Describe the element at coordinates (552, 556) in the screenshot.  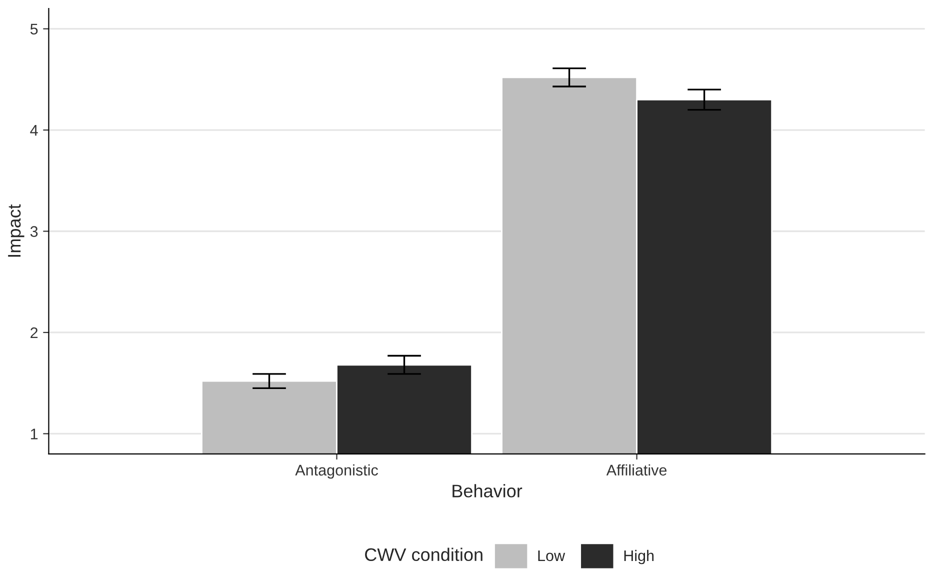
I see `legend-label: Low` at that location.